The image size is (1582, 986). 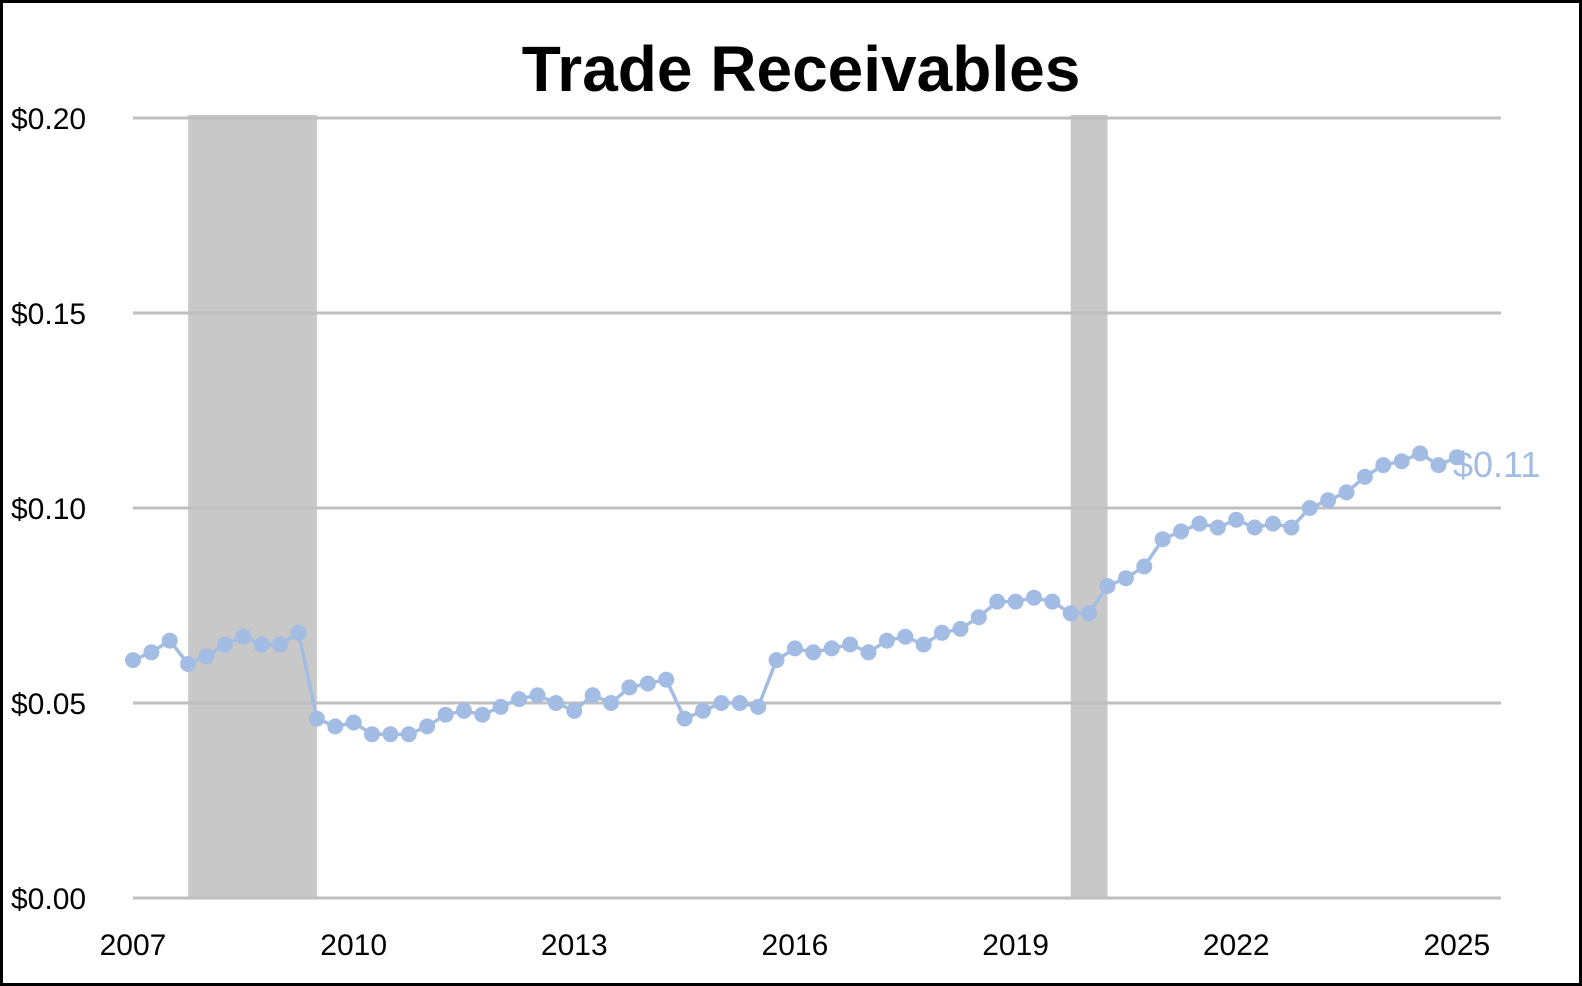 What do you see at coordinates (353, 945) in the screenshot?
I see `x-tick-label: 2010` at bounding box center [353, 945].